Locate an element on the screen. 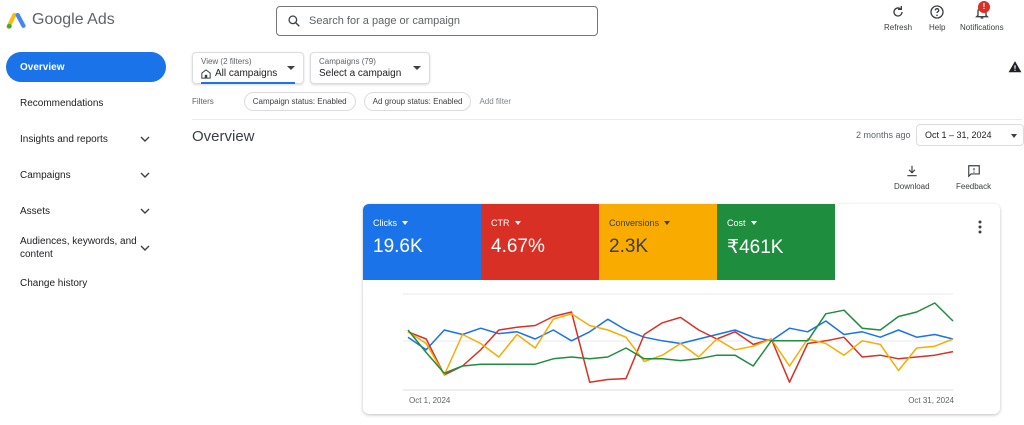 This screenshot has height=425, width=1024. help-label: Help is located at coordinates (937, 27).